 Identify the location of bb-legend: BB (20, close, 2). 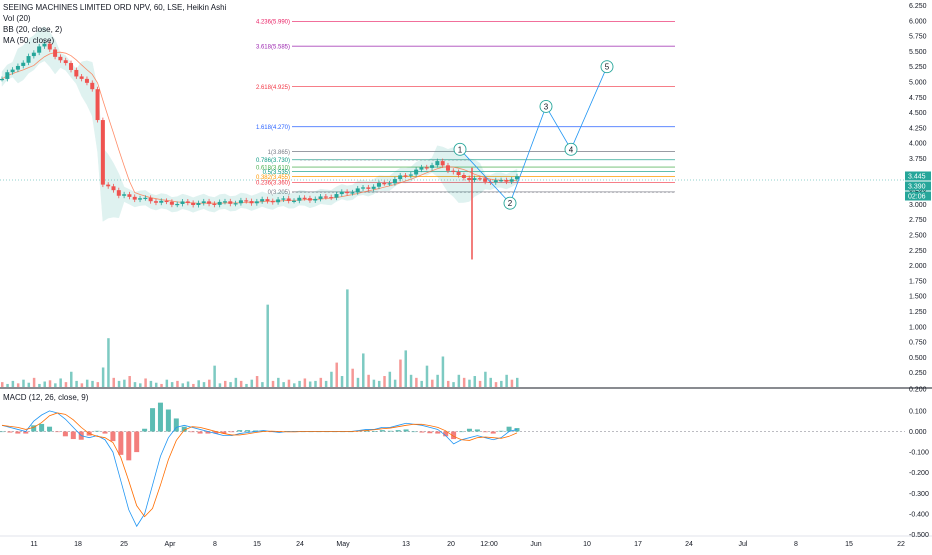
(33, 29).